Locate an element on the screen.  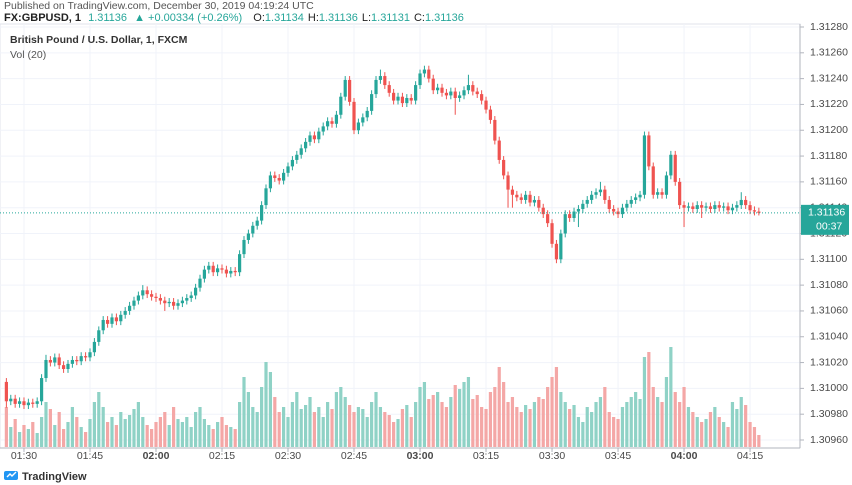
last-price-label: 1.31136 is located at coordinates (826, 213).